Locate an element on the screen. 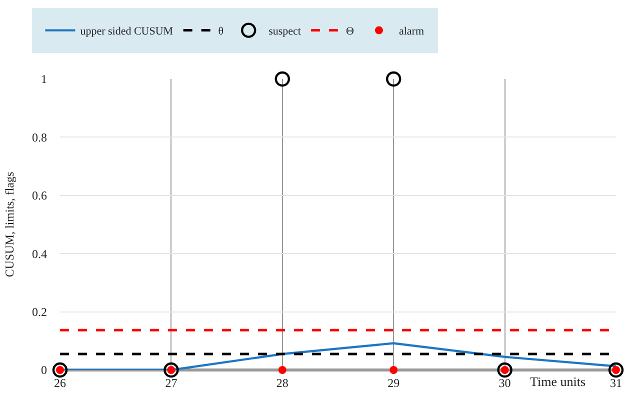  y-axis-title: CUSUM, limits, flags is located at coordinates (9, 225).